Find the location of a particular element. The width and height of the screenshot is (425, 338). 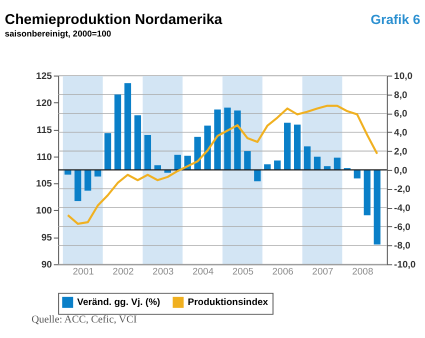

y-tick-label: 110 is located at coordinates (44, 157).